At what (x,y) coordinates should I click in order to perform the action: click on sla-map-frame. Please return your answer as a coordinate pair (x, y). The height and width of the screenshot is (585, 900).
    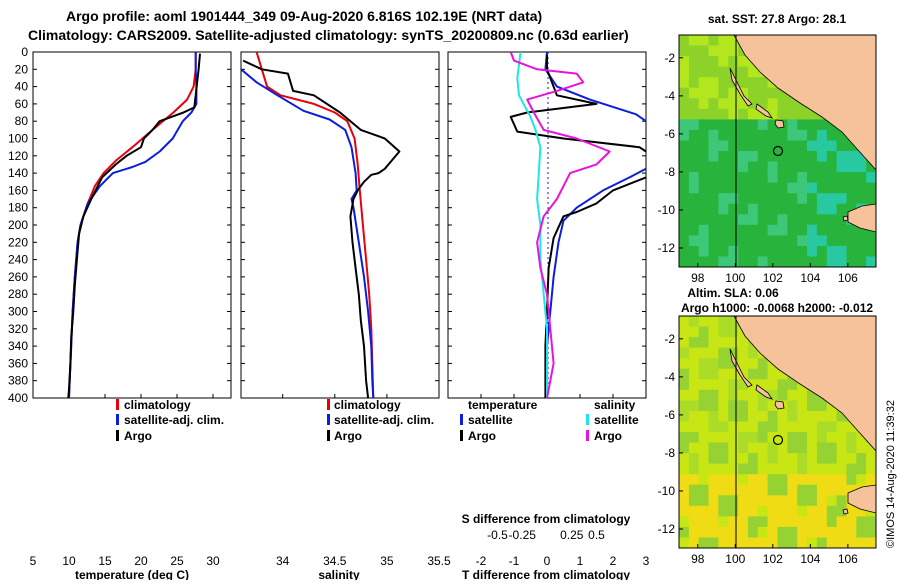
    Looking at the image, I should click on (777, 432).